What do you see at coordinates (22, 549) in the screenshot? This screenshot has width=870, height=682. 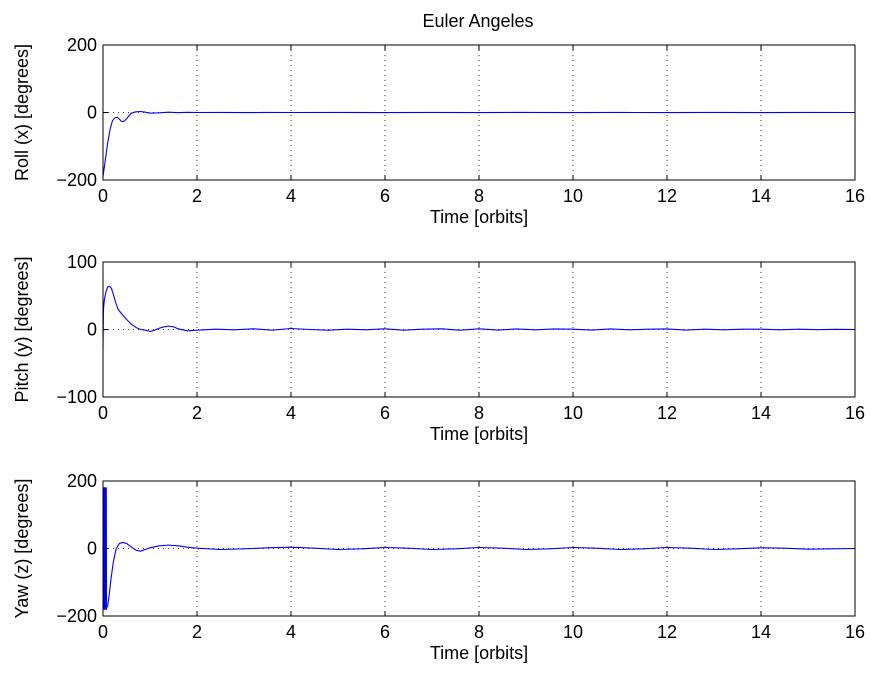 I see `yaw-ylabel: Yaw (z) [degrees]` at bounding box center [22, 549].